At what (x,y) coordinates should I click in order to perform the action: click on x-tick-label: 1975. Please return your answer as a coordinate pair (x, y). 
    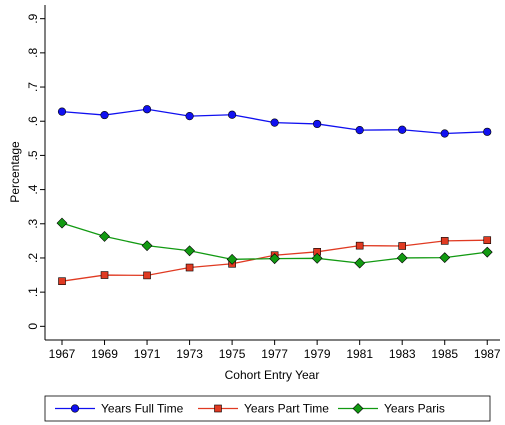
    Looking at the image, I should click on (232, 354).